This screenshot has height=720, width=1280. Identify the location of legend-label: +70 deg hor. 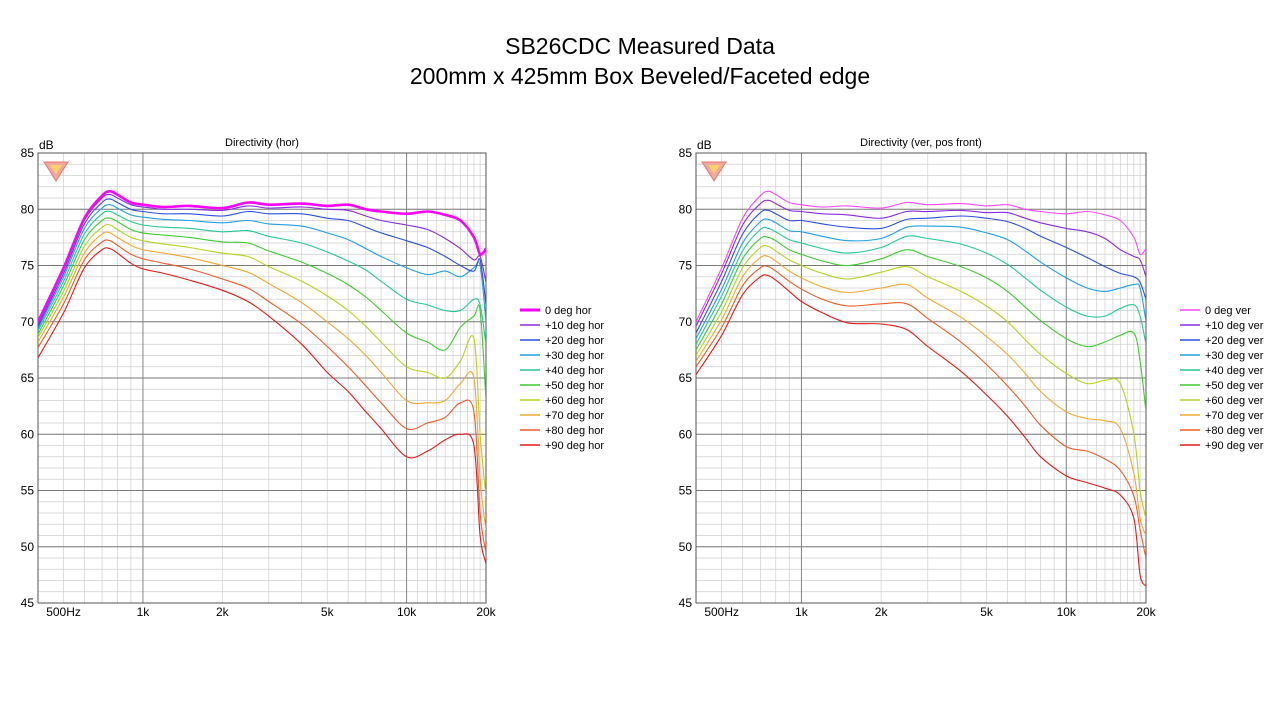
(574, 416).